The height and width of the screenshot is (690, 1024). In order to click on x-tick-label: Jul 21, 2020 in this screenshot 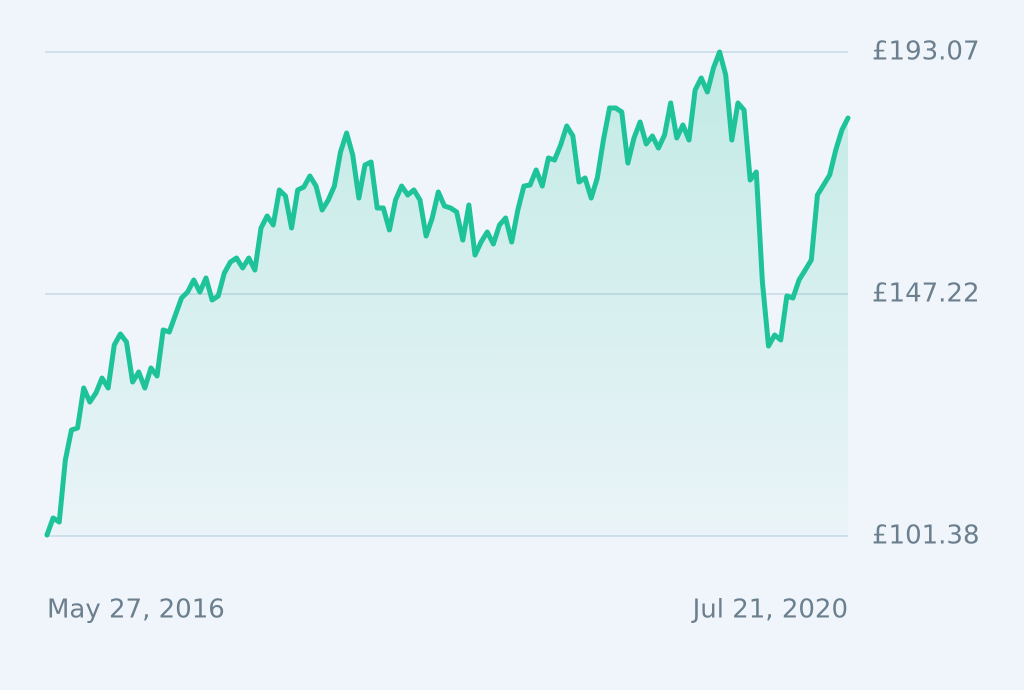, I will do `click(769, 610)`.